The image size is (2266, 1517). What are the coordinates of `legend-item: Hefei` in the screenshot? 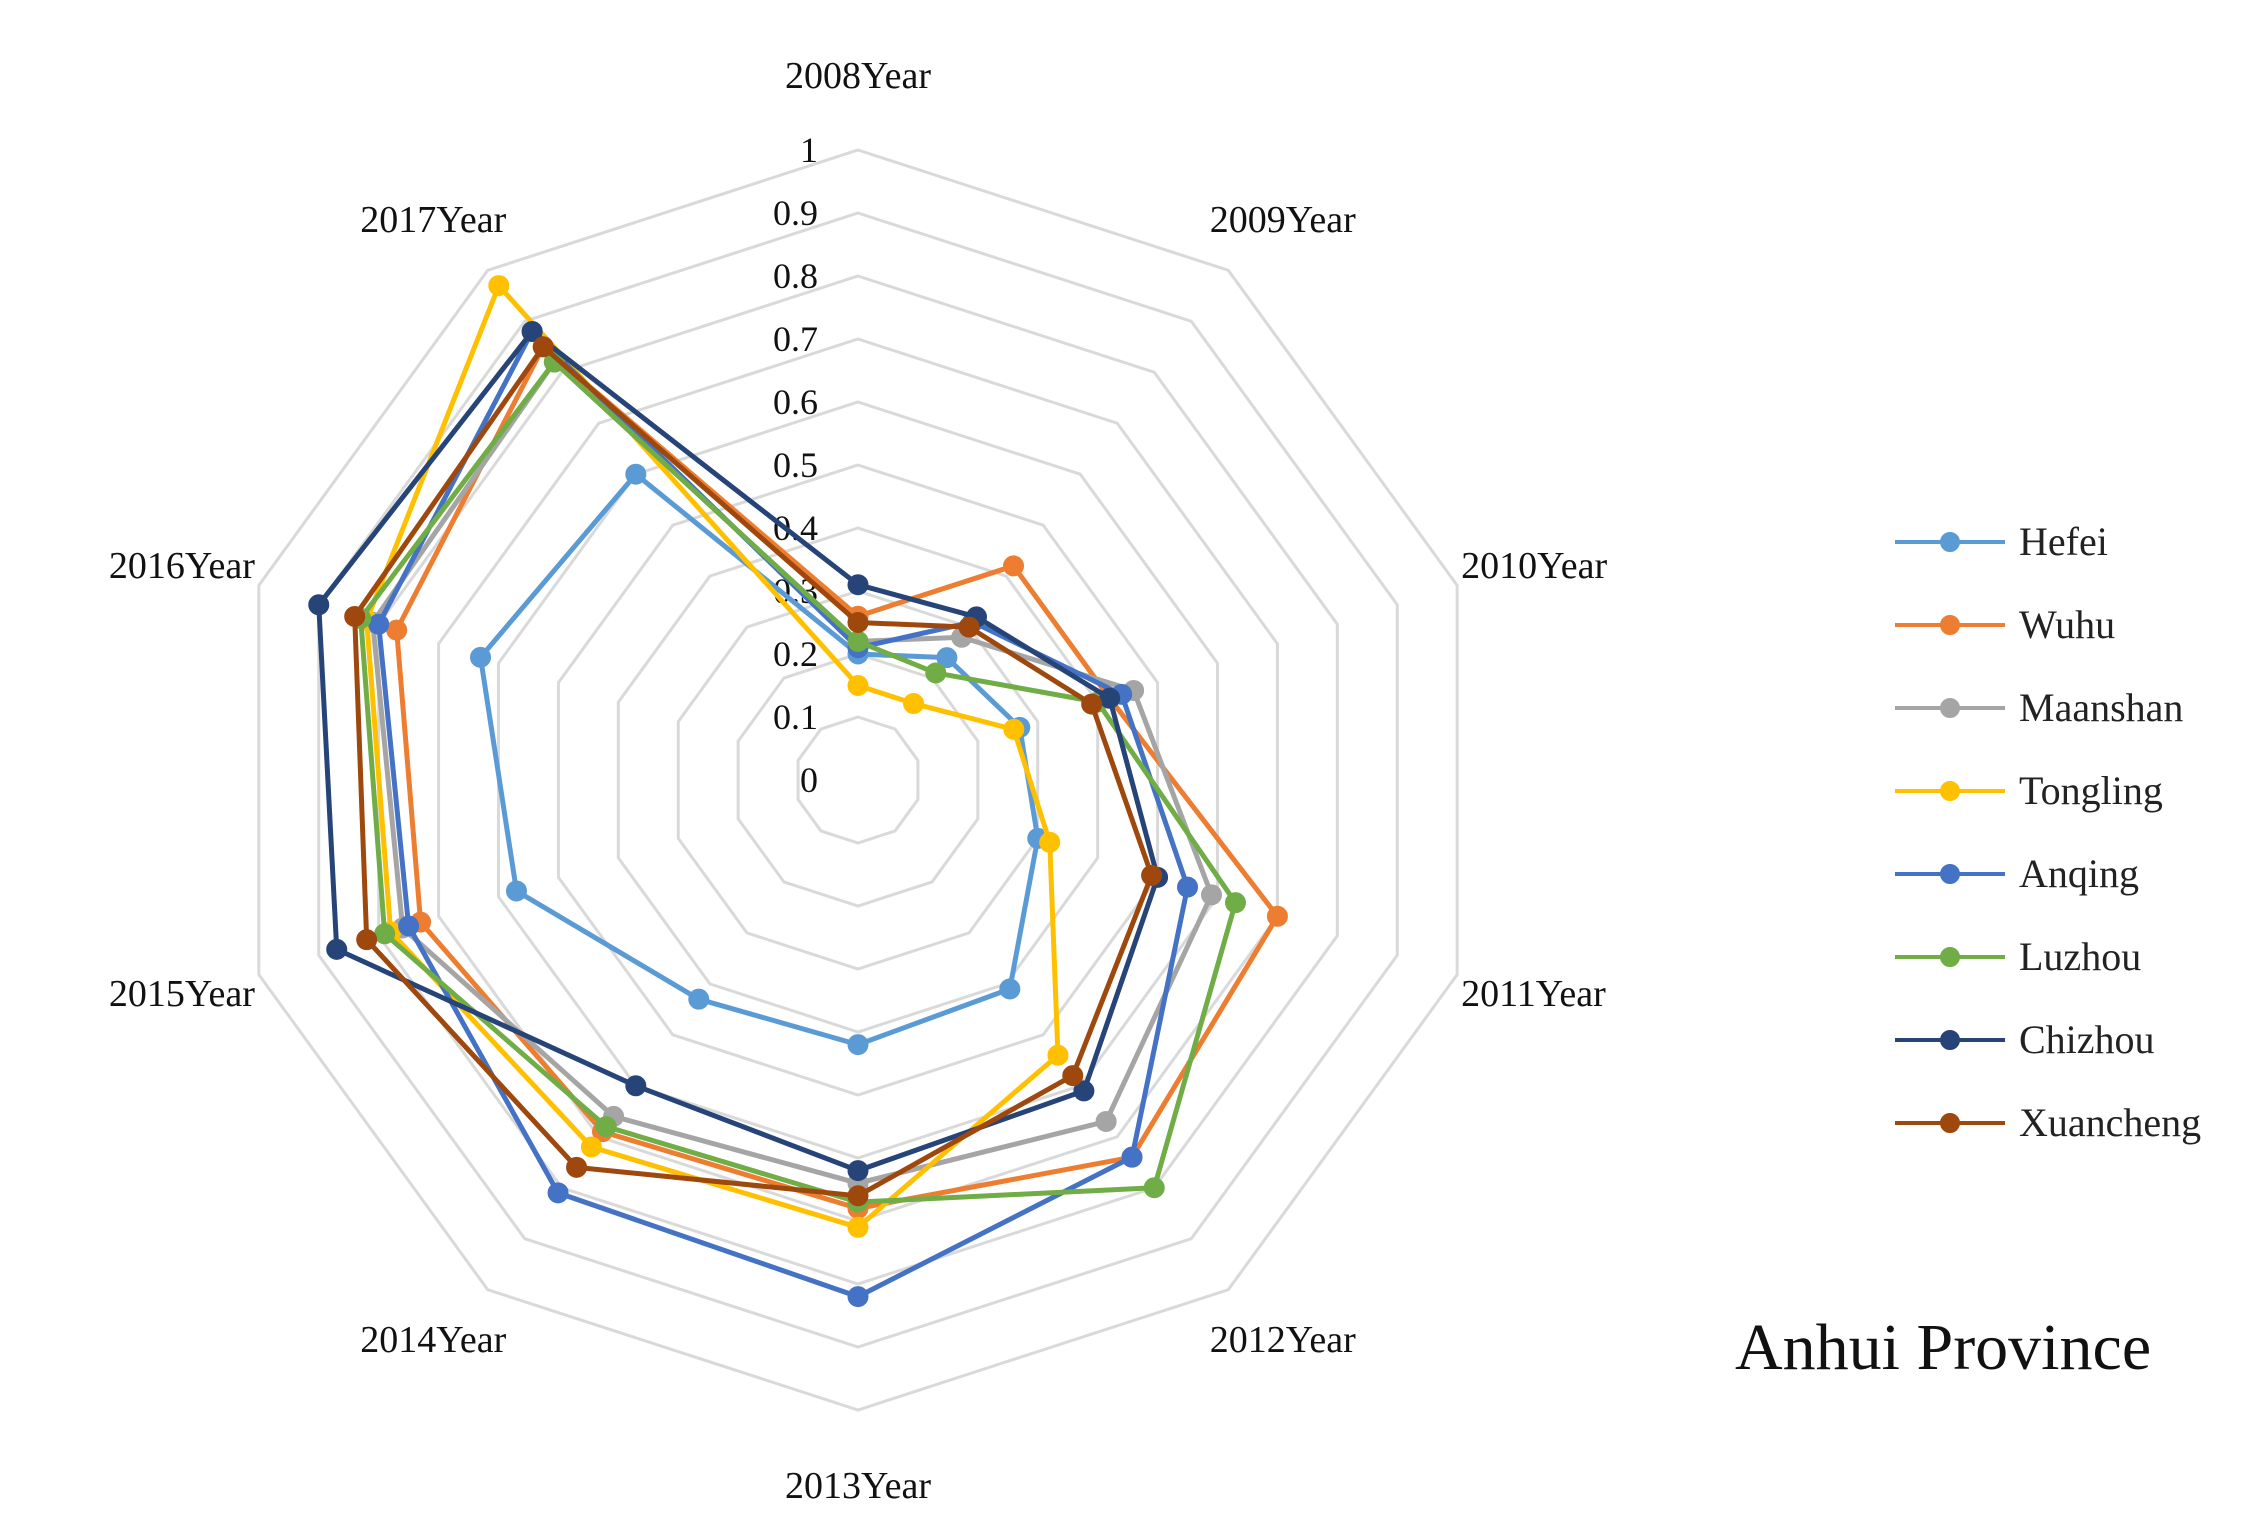 It's located at (2075, 541).